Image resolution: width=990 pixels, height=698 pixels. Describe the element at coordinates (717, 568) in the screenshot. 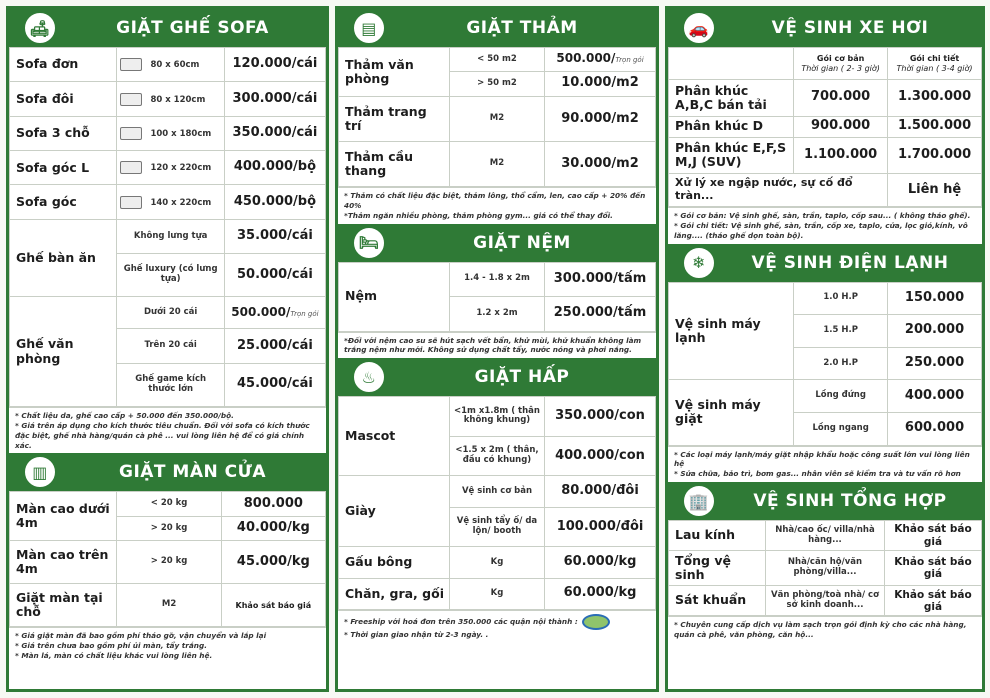

I see `item-name: Tổng vệ sinh` at that location.